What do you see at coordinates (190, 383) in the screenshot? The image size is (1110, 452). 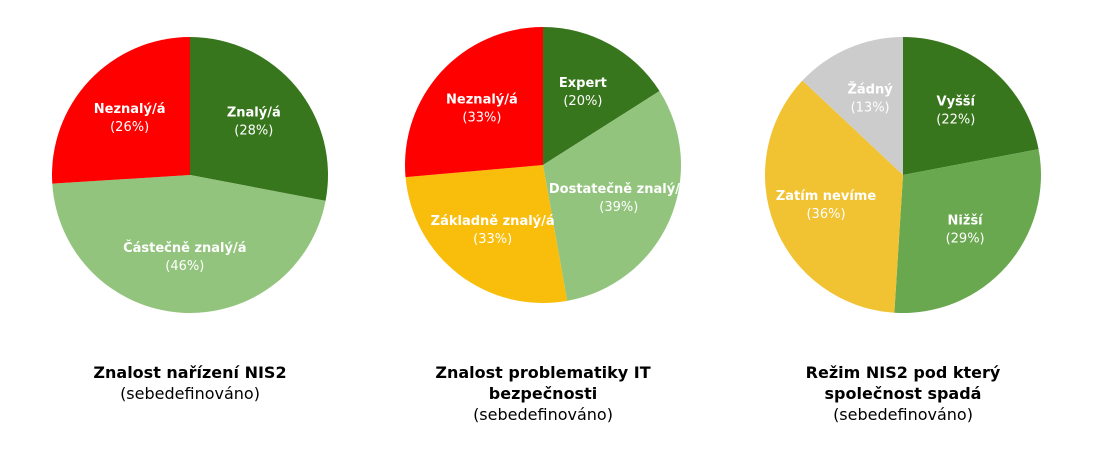 I see `chart-caption: Znalost nařízení NIS2 (sebedefinováno)` at bounding box center [190, 383].